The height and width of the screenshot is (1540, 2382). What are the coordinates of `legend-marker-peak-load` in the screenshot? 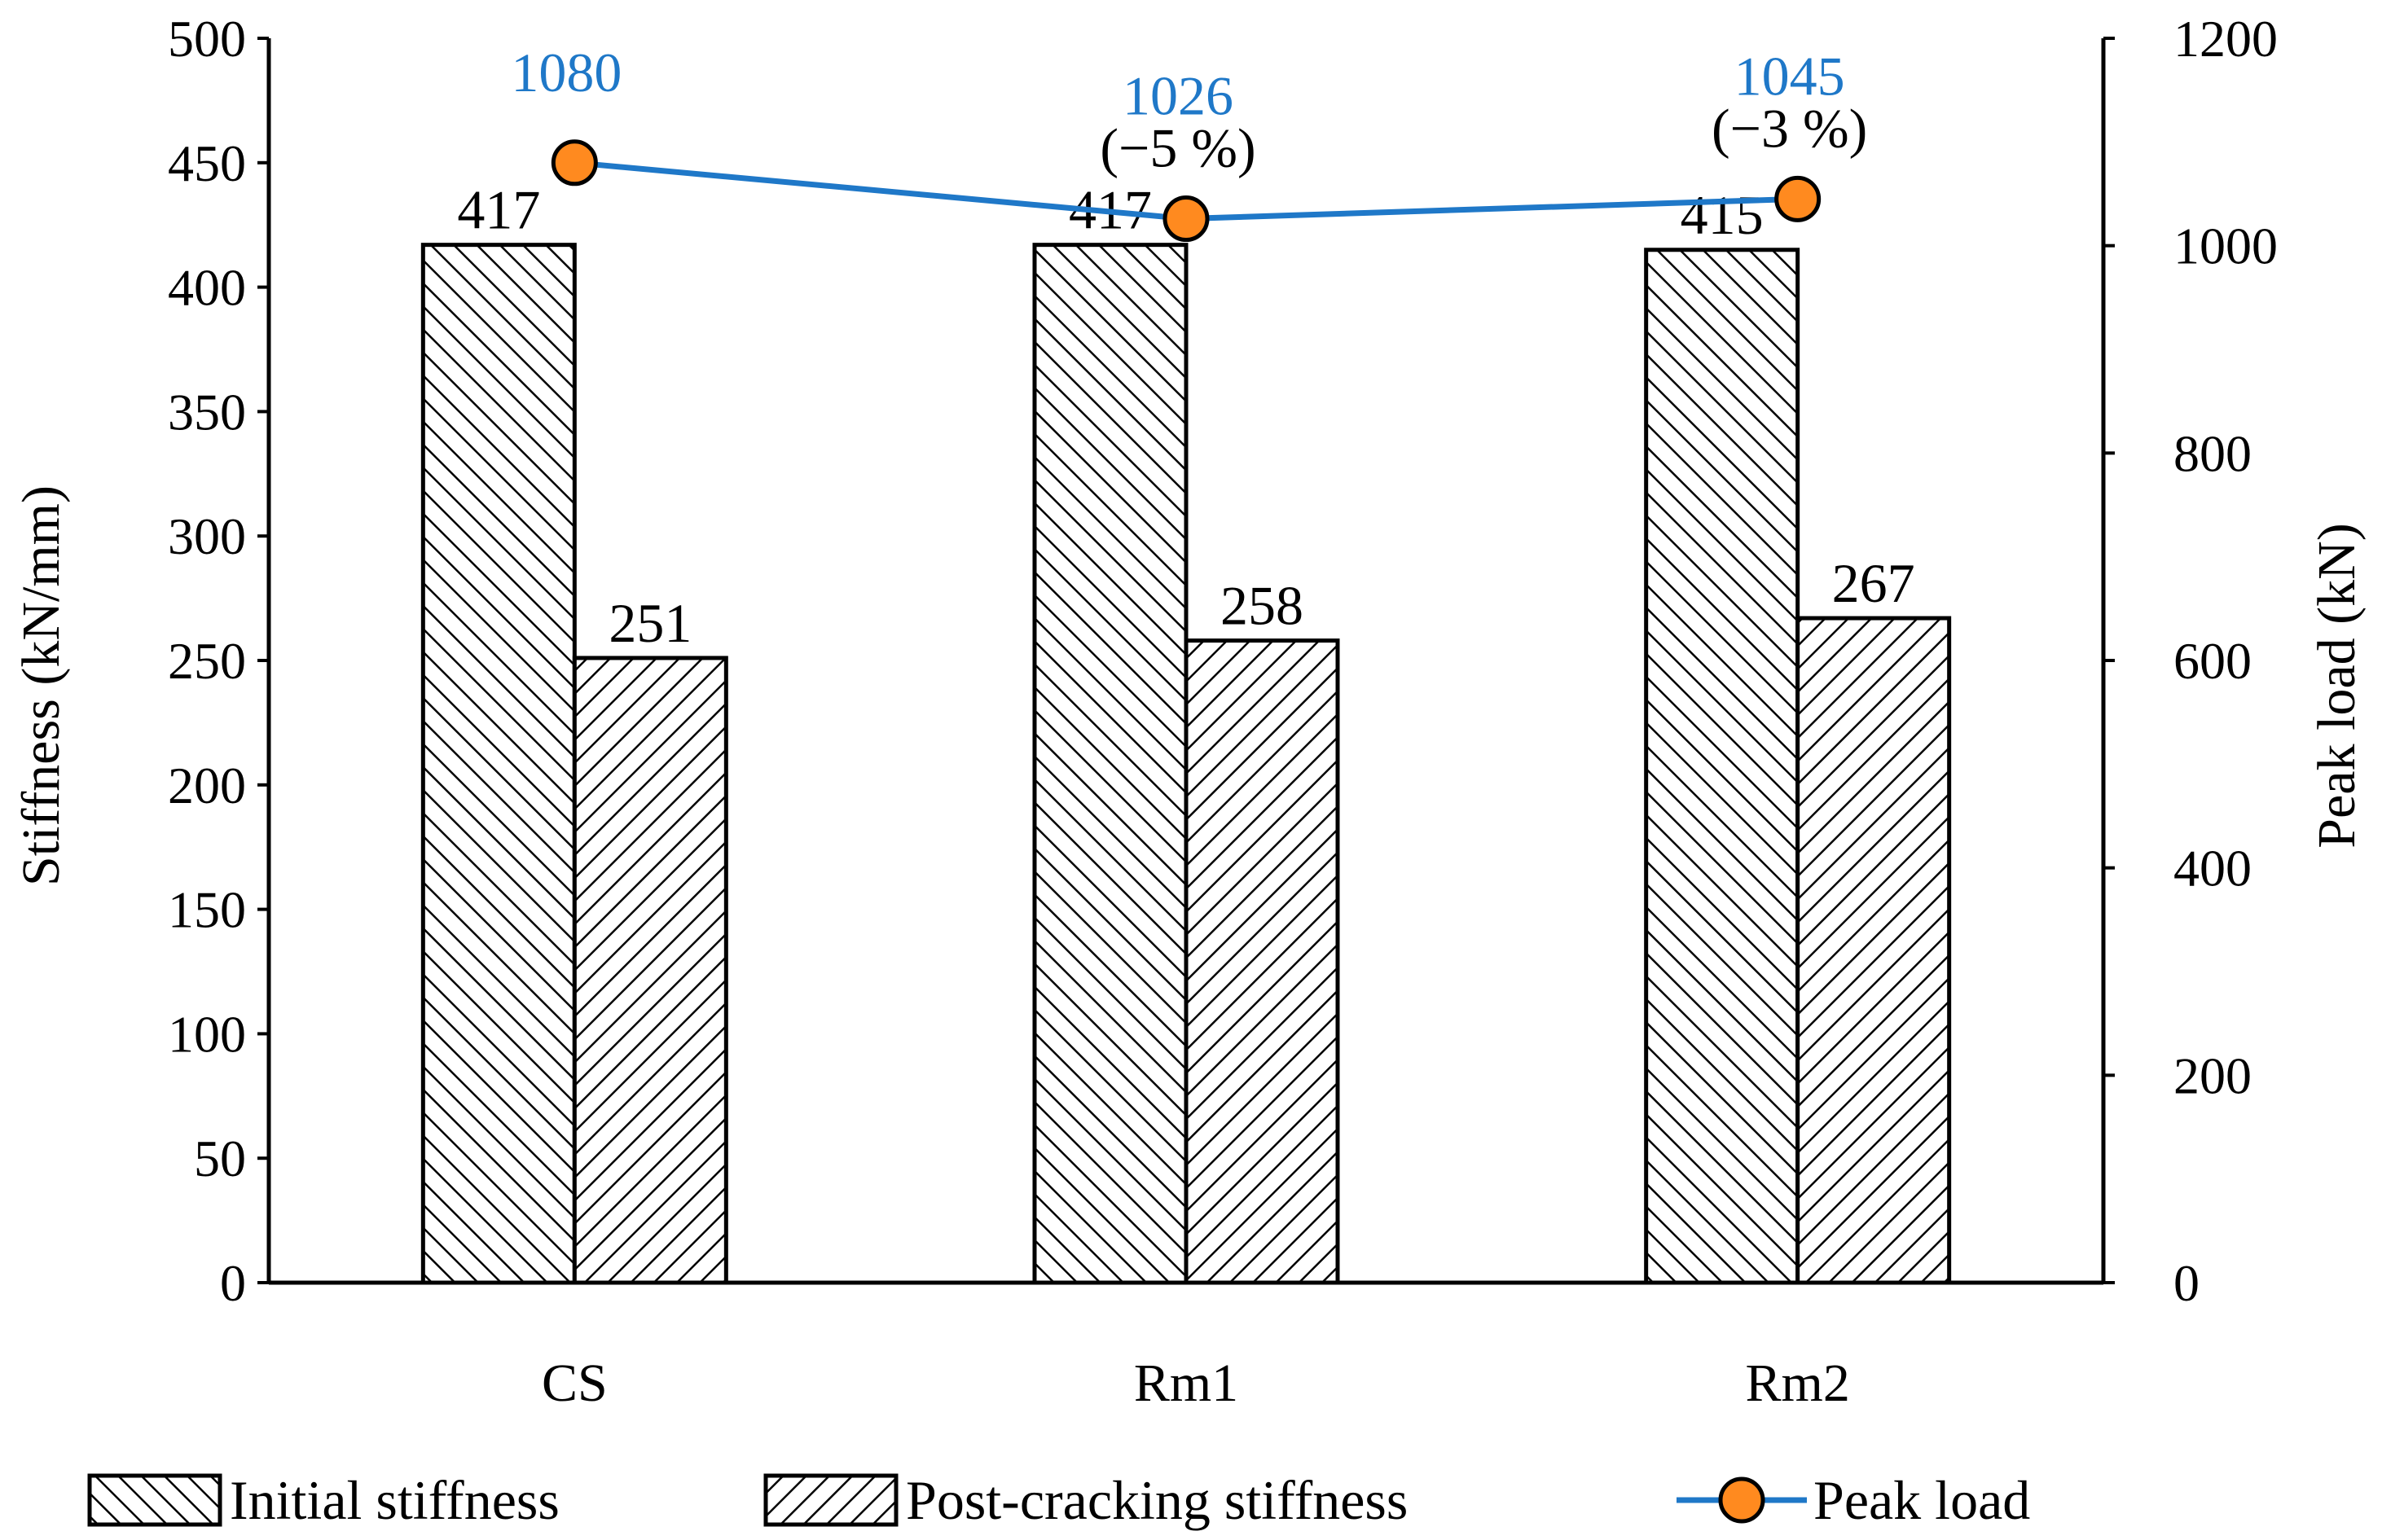 It's located at (1741, 1500).